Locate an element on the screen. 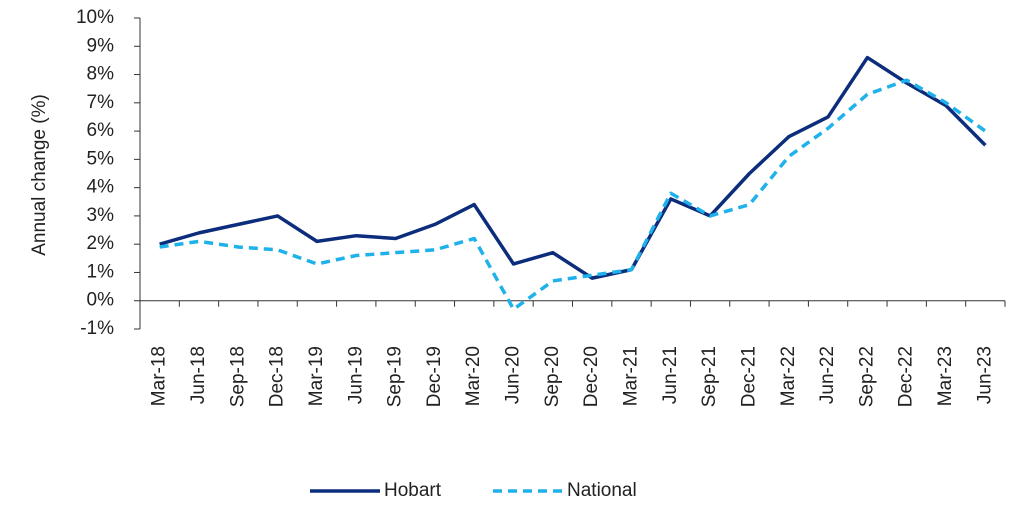 This screenshot has height=505, width=1018. y-tick-label: 0% is located at coordinates (101, 300).